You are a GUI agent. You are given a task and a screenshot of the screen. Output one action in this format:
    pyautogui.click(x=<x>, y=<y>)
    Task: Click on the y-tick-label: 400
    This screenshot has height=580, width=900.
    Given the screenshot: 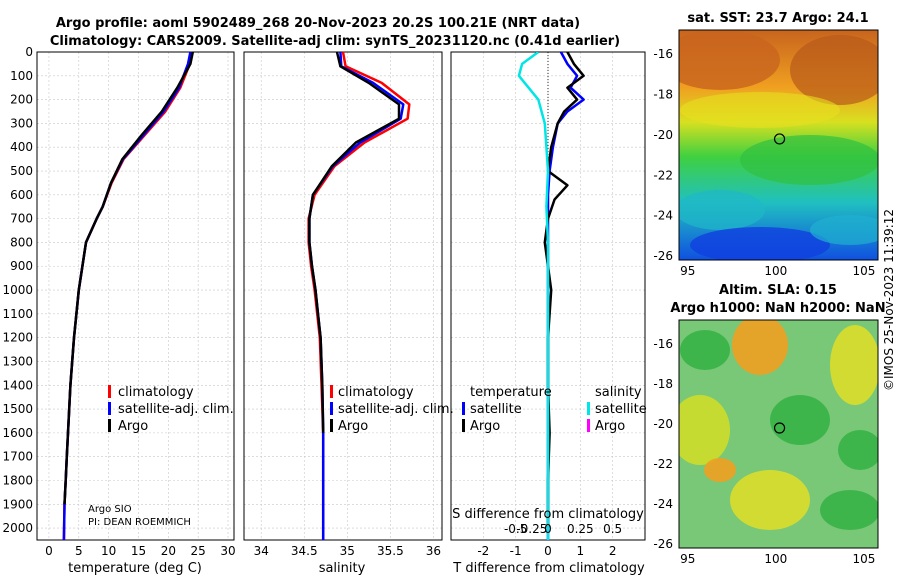 What is the action you would take?
    pyautogui.click(x=21, y=147)
    